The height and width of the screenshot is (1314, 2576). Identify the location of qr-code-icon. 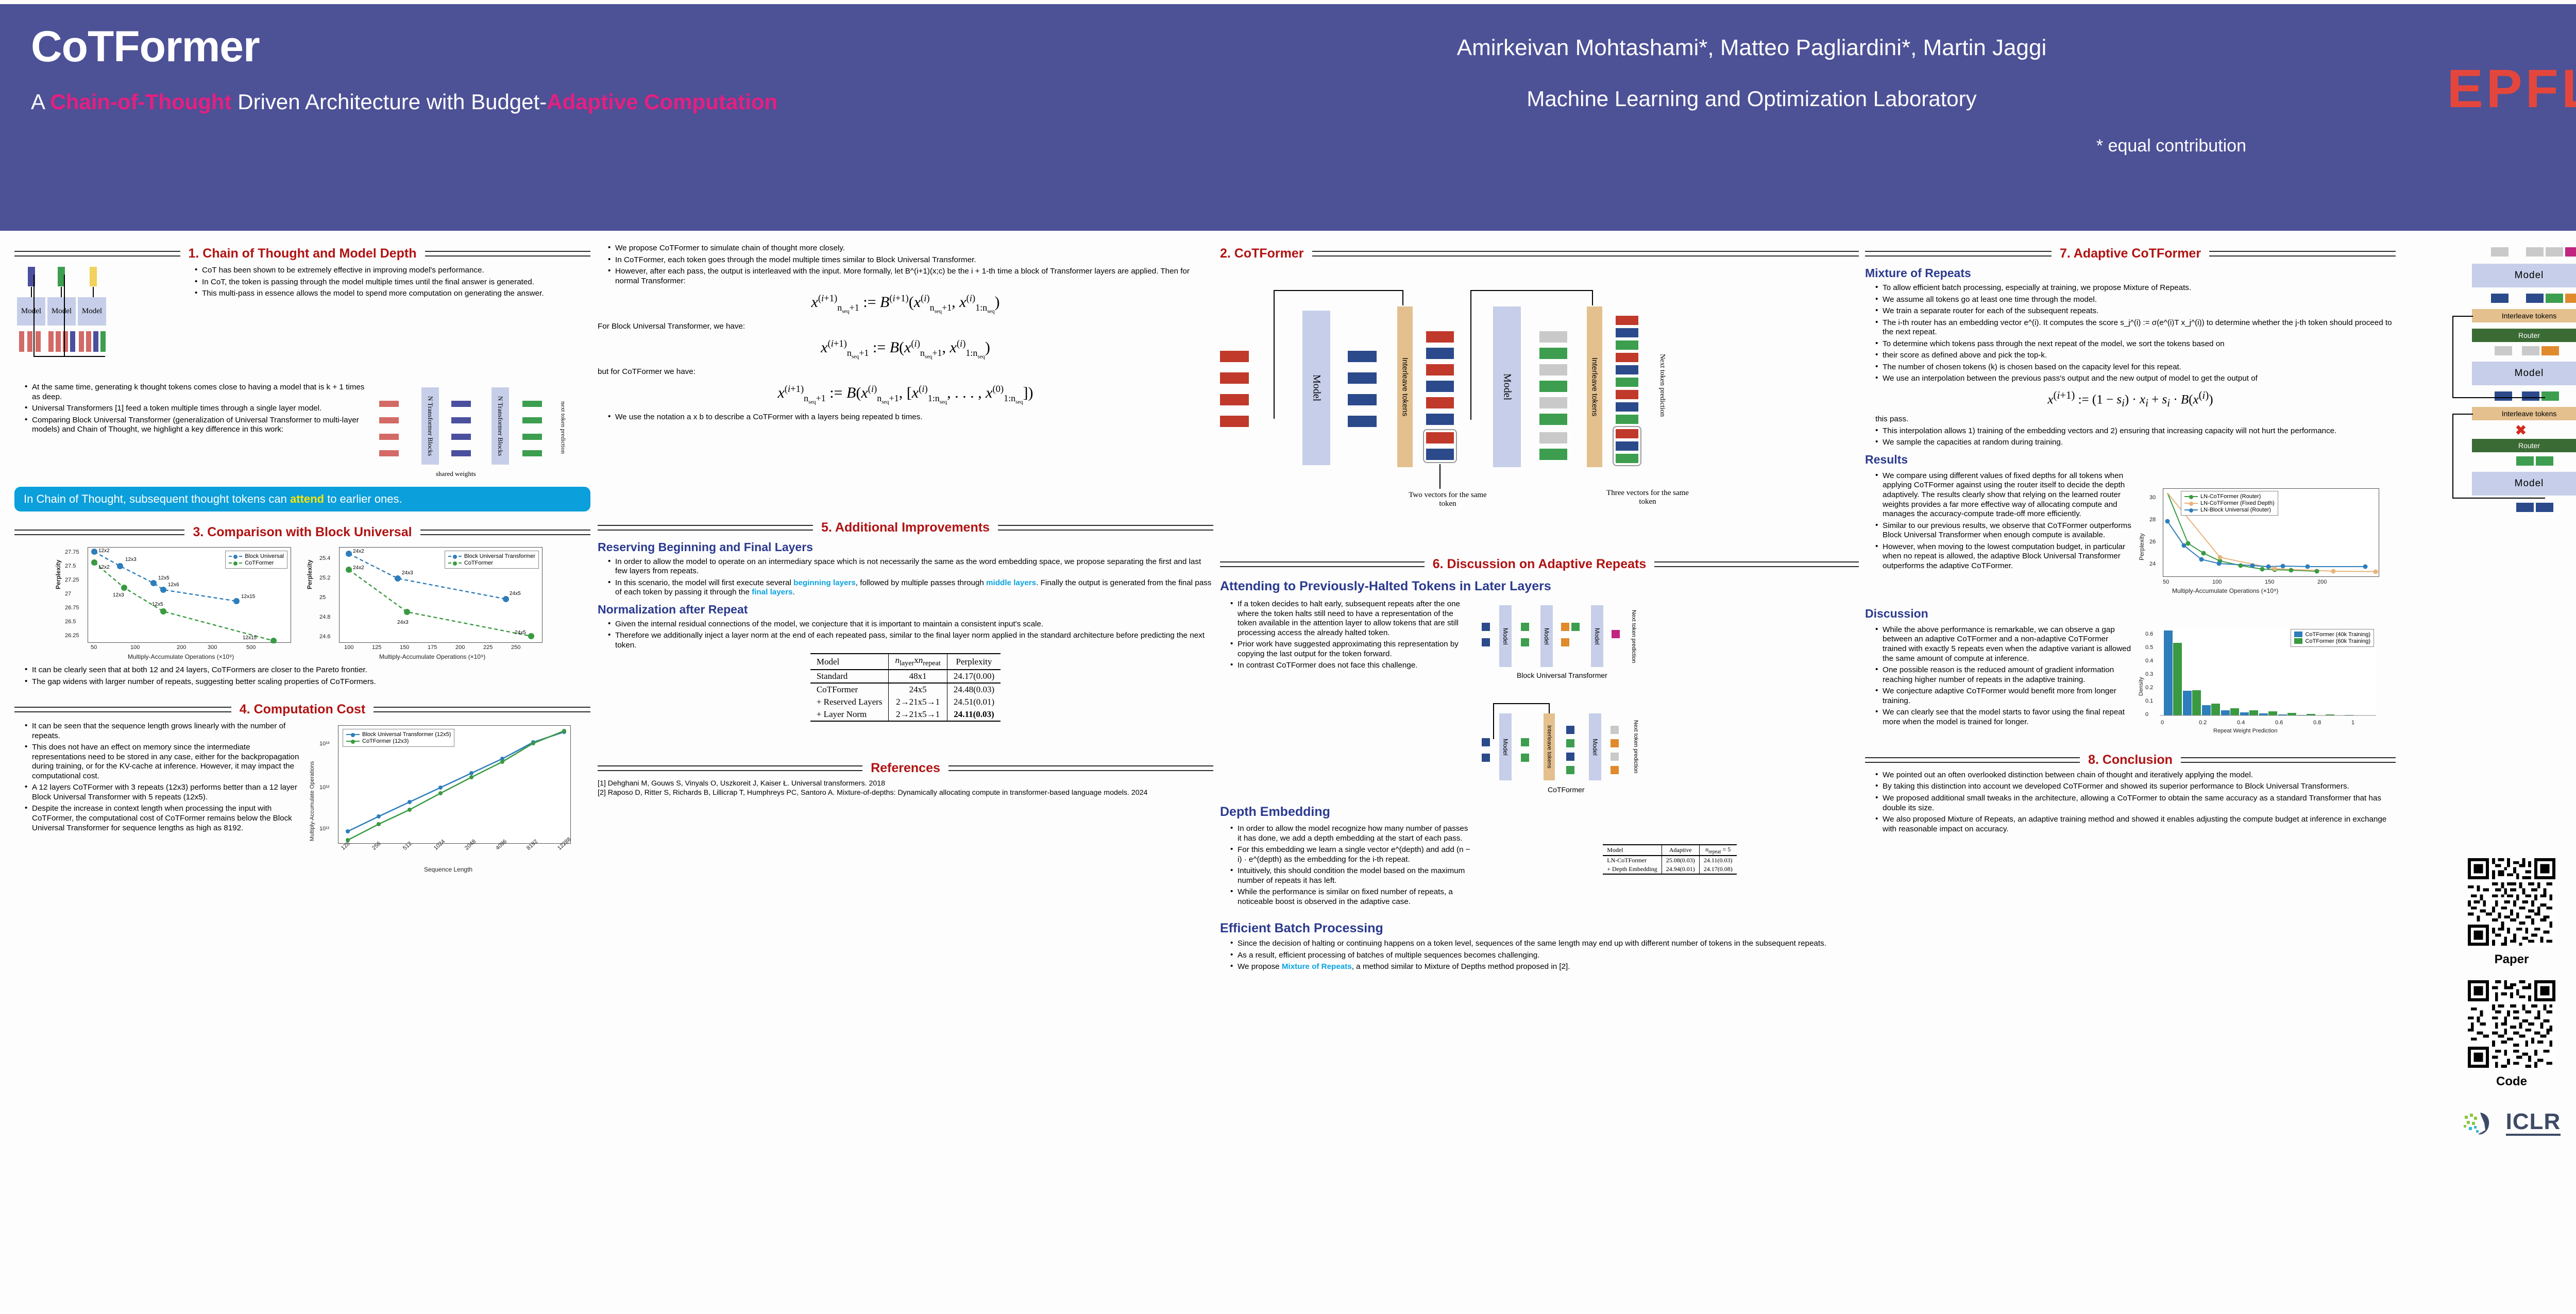
(2511, 1024).